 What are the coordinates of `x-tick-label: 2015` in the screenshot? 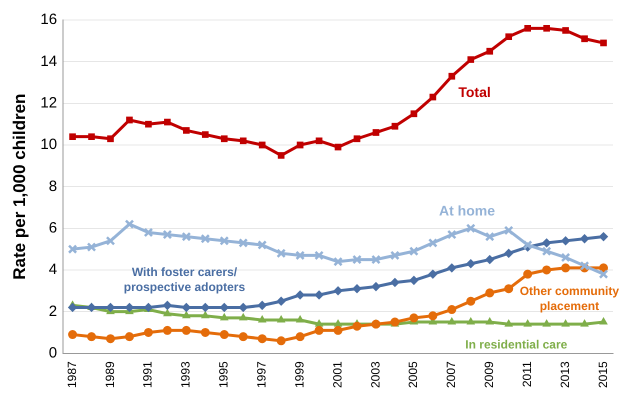 It's located at (603, 374).